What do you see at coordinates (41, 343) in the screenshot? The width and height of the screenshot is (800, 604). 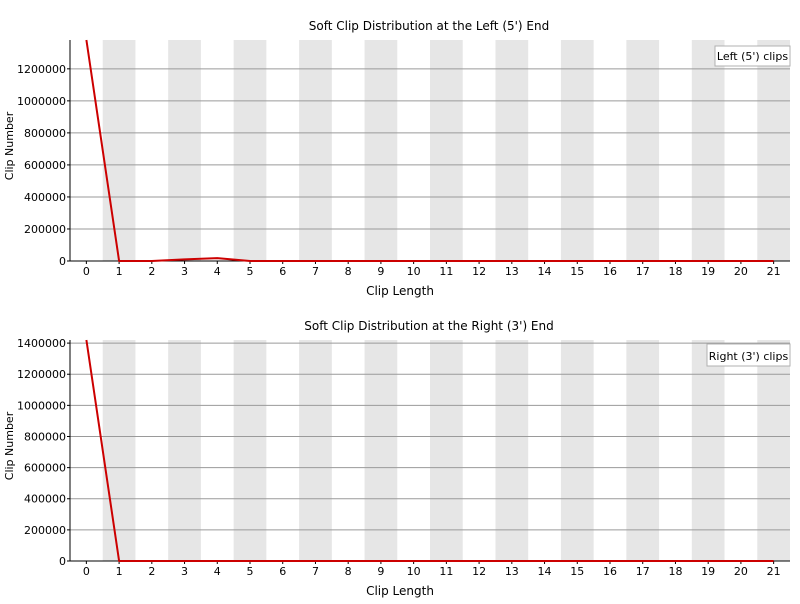 I see `y-tick-label: 1400000` at bounding box center [41, 343].